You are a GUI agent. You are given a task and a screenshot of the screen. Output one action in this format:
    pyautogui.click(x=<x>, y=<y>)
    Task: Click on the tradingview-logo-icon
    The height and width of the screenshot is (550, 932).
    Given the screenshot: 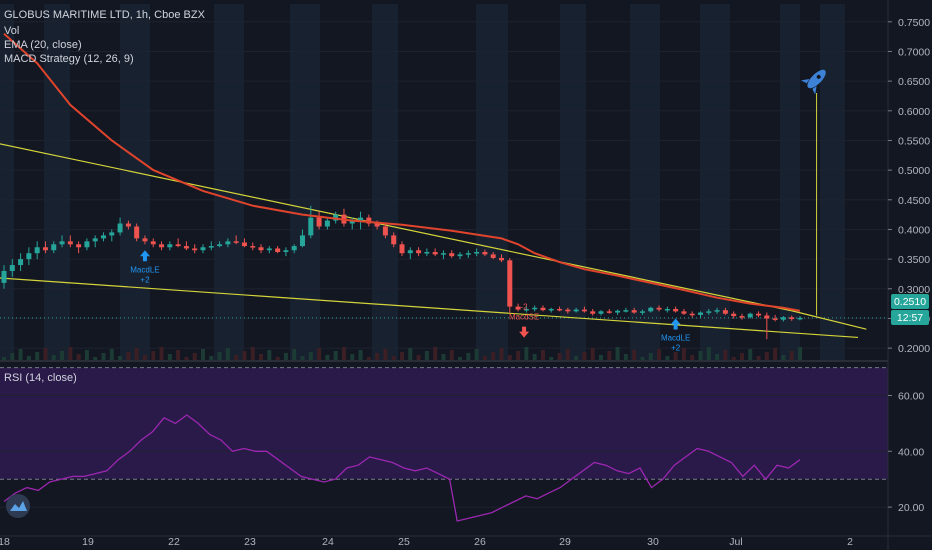 What is the action you would take?
    pyautogui.click(x=18, y=506)
    